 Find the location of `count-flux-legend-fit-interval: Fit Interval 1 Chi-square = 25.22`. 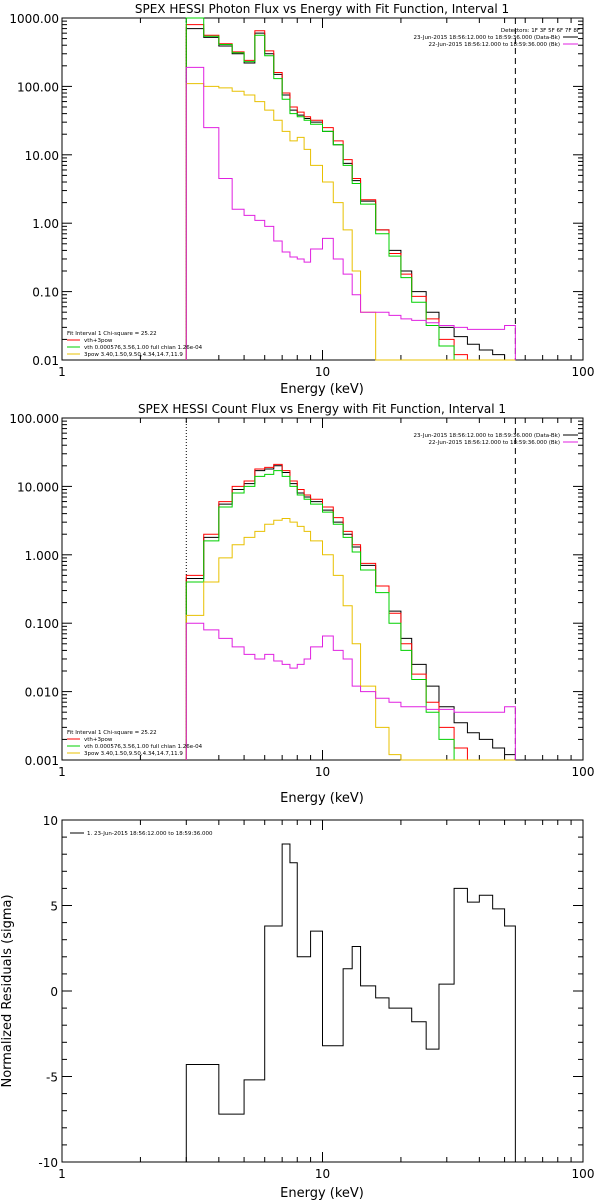

count-flux-legend-fit-interval: Fit Interval 1 Chi-square = 25.22 is located at coordinates (112, 733).